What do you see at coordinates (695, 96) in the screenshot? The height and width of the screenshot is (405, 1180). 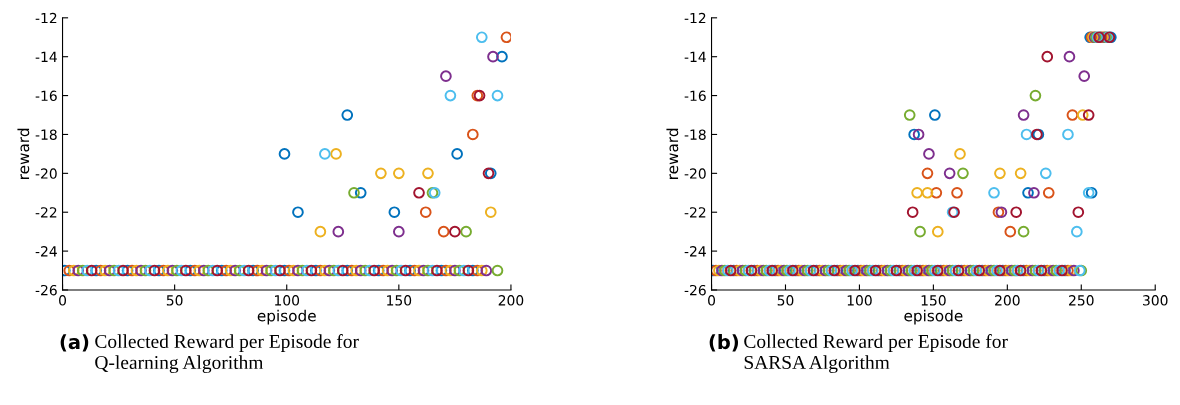 I see `y-tick-label: -16` at bounding box center [695, 96].